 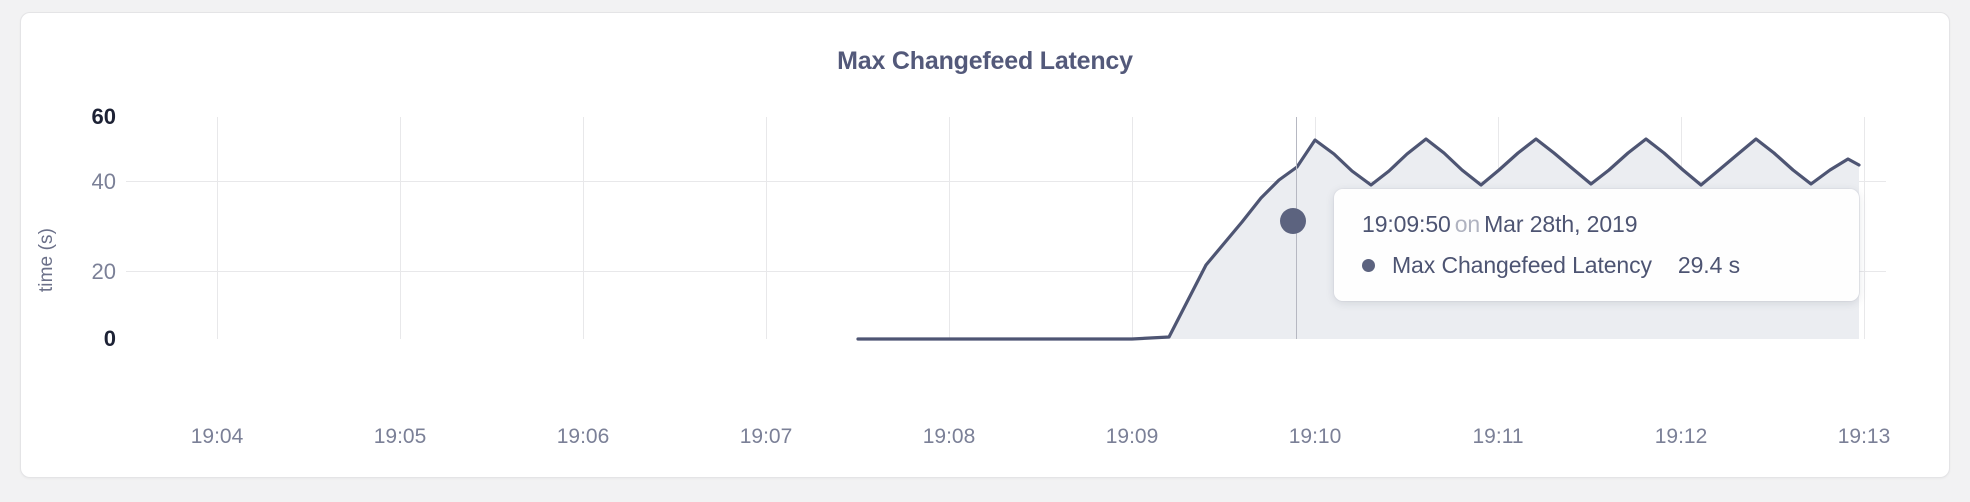 What do you see at coordinates (217, 228) in the screenshot?
I see `gridline-vertical-1904` at bounding box center [217, 228].